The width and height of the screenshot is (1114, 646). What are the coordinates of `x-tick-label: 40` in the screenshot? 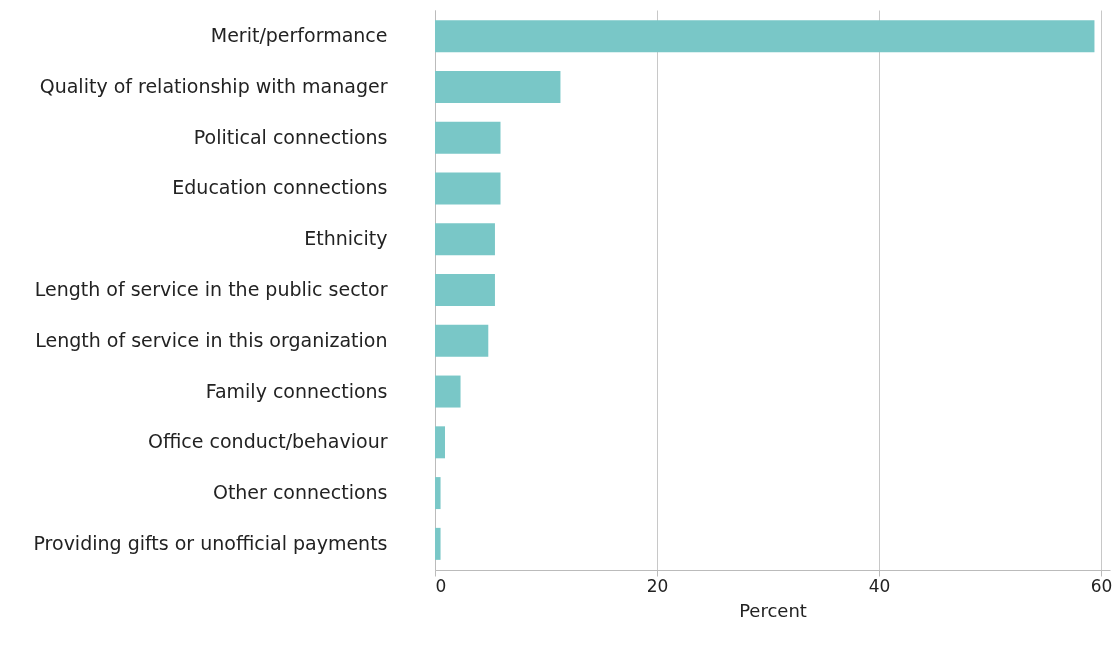 It's located at (879, 585).